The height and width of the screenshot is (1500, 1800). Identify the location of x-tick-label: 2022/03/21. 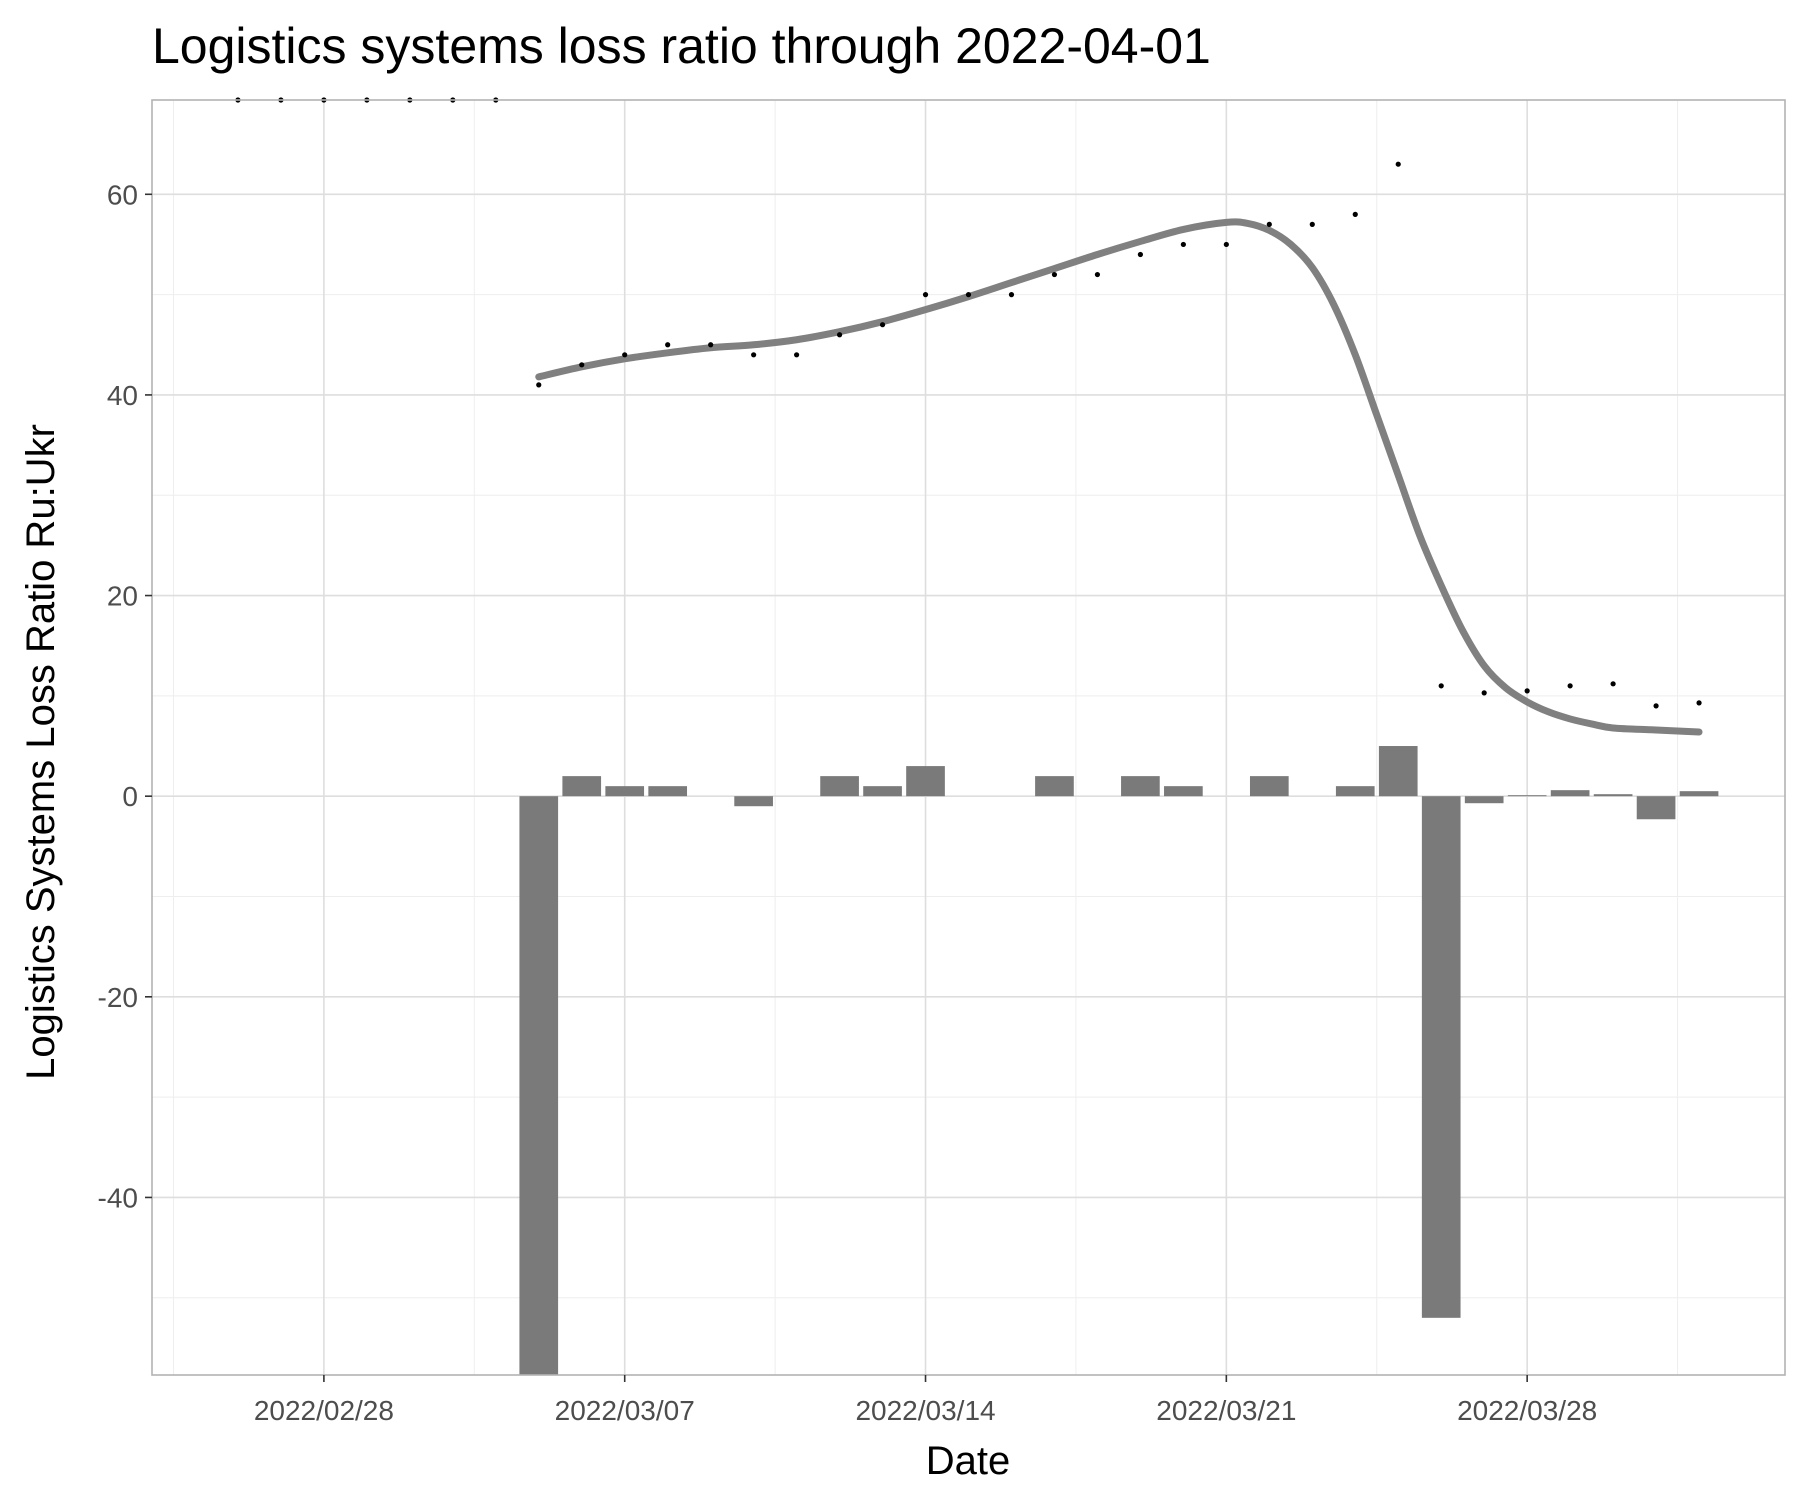
(1226, 1410).